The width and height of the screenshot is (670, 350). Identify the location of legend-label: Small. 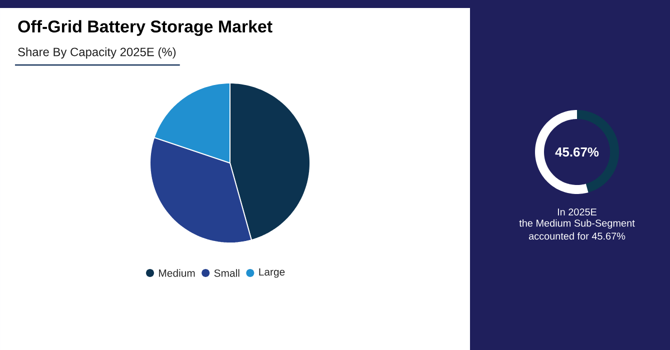
(227, 273).